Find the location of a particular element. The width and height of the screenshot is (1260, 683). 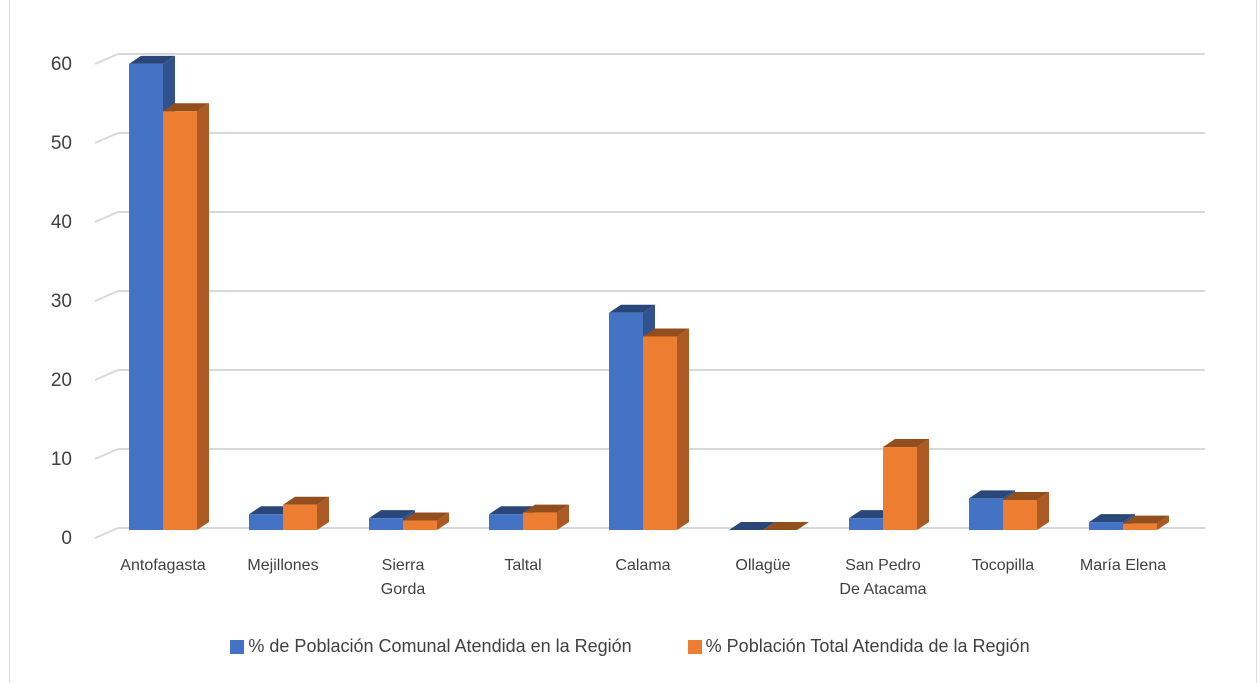

y-tick-label: 30 is located at coordinates (61, 301).